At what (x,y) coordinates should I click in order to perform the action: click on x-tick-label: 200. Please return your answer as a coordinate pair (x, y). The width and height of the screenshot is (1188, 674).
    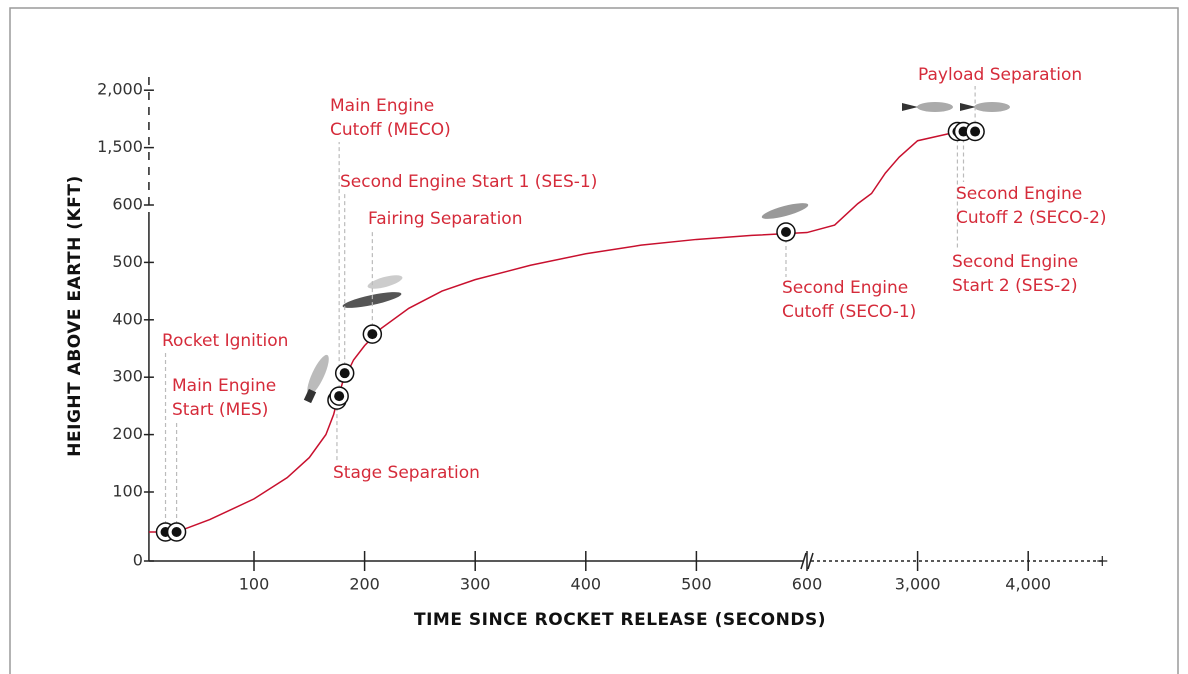
    Looking at the image, I should click on (364, 584).